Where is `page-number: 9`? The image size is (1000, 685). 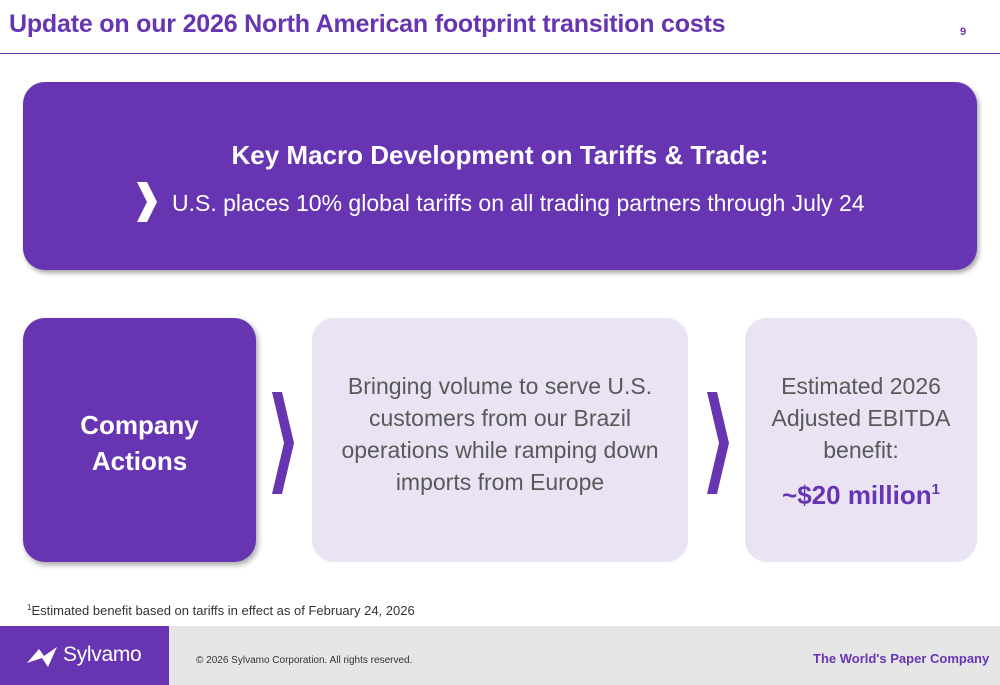
page-number: 9 is located at coordinates (963, 32).